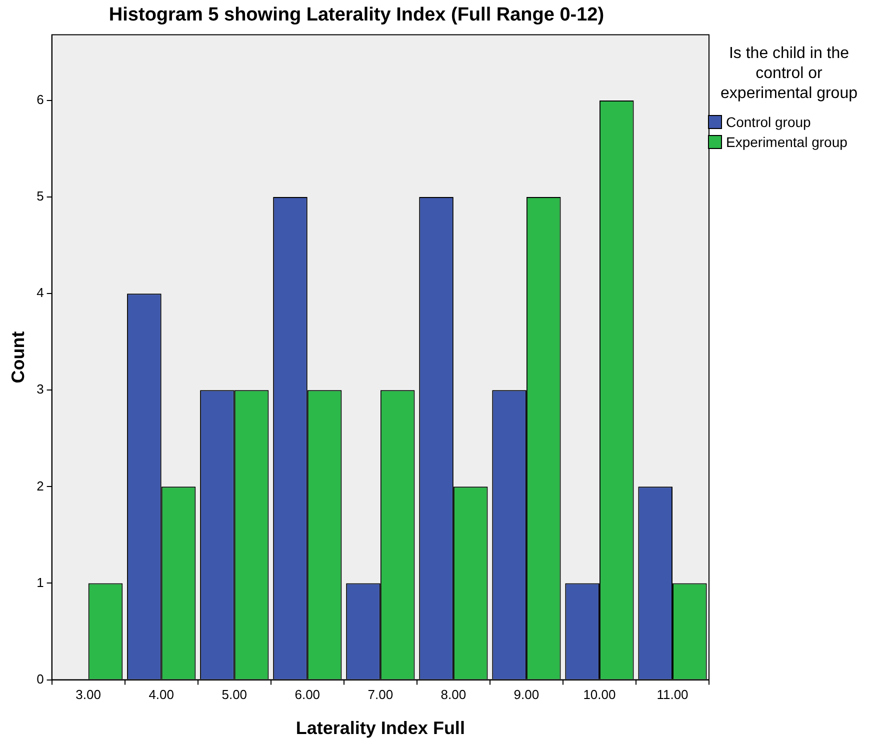 Image resolution: width=871 pixels, height=744 pixels. What do you see at coordinates (599, 694) in the screenshot?
I see `x-tick-label: 10.00` at bounding box center [599, 694].